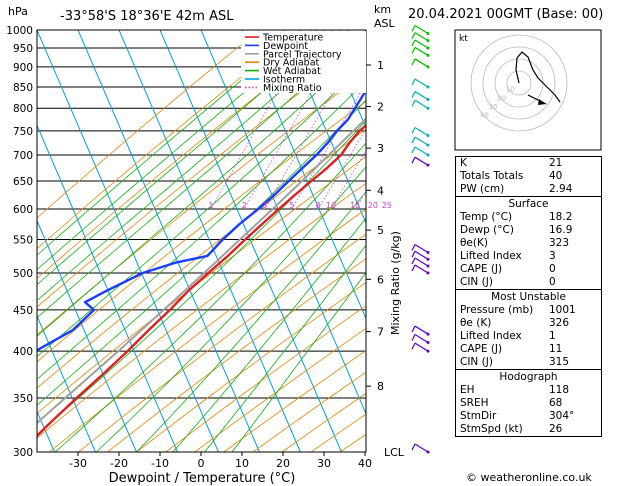  Describe the element at coordinates (484, 116) in the screenshot. I see `hodograph-ring-label: 40` at that location.